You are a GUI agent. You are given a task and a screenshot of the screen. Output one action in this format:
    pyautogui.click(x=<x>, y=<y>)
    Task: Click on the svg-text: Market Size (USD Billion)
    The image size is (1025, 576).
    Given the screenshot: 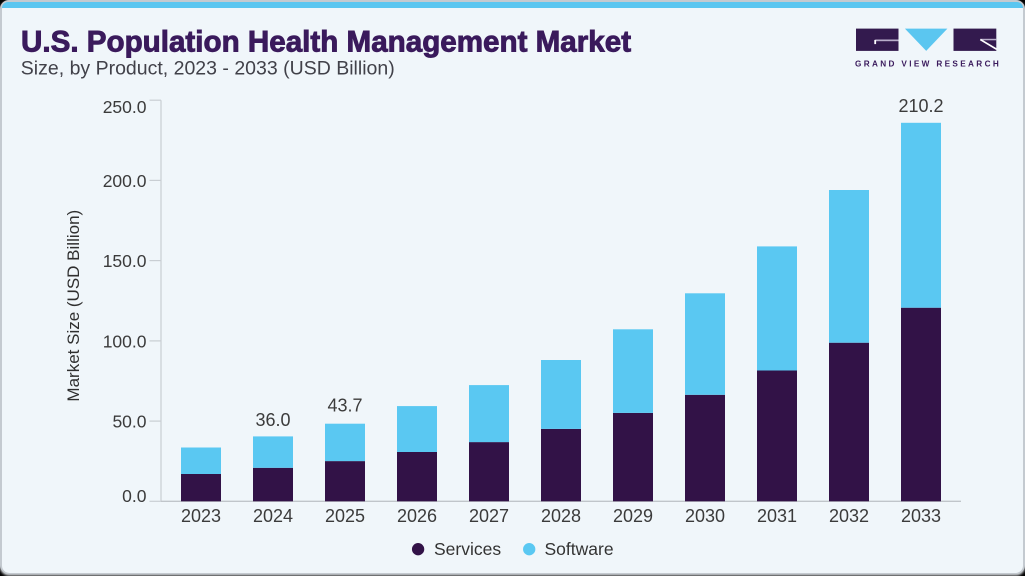 What is the action you would take?
    pyautogui.click(x=73, y=306)
    